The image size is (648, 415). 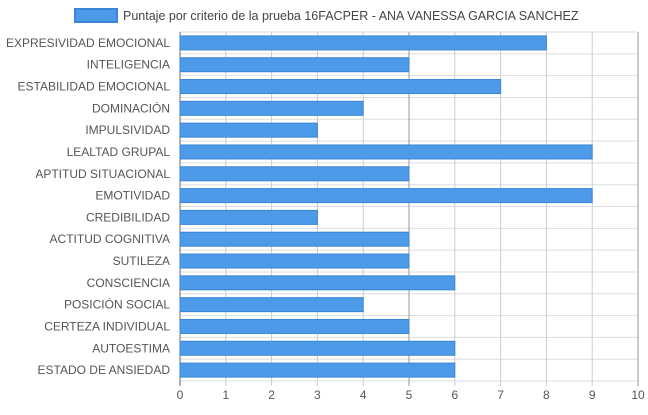 I want to click on category-label: AUTOESTIMA, so click(x=131, y=348).